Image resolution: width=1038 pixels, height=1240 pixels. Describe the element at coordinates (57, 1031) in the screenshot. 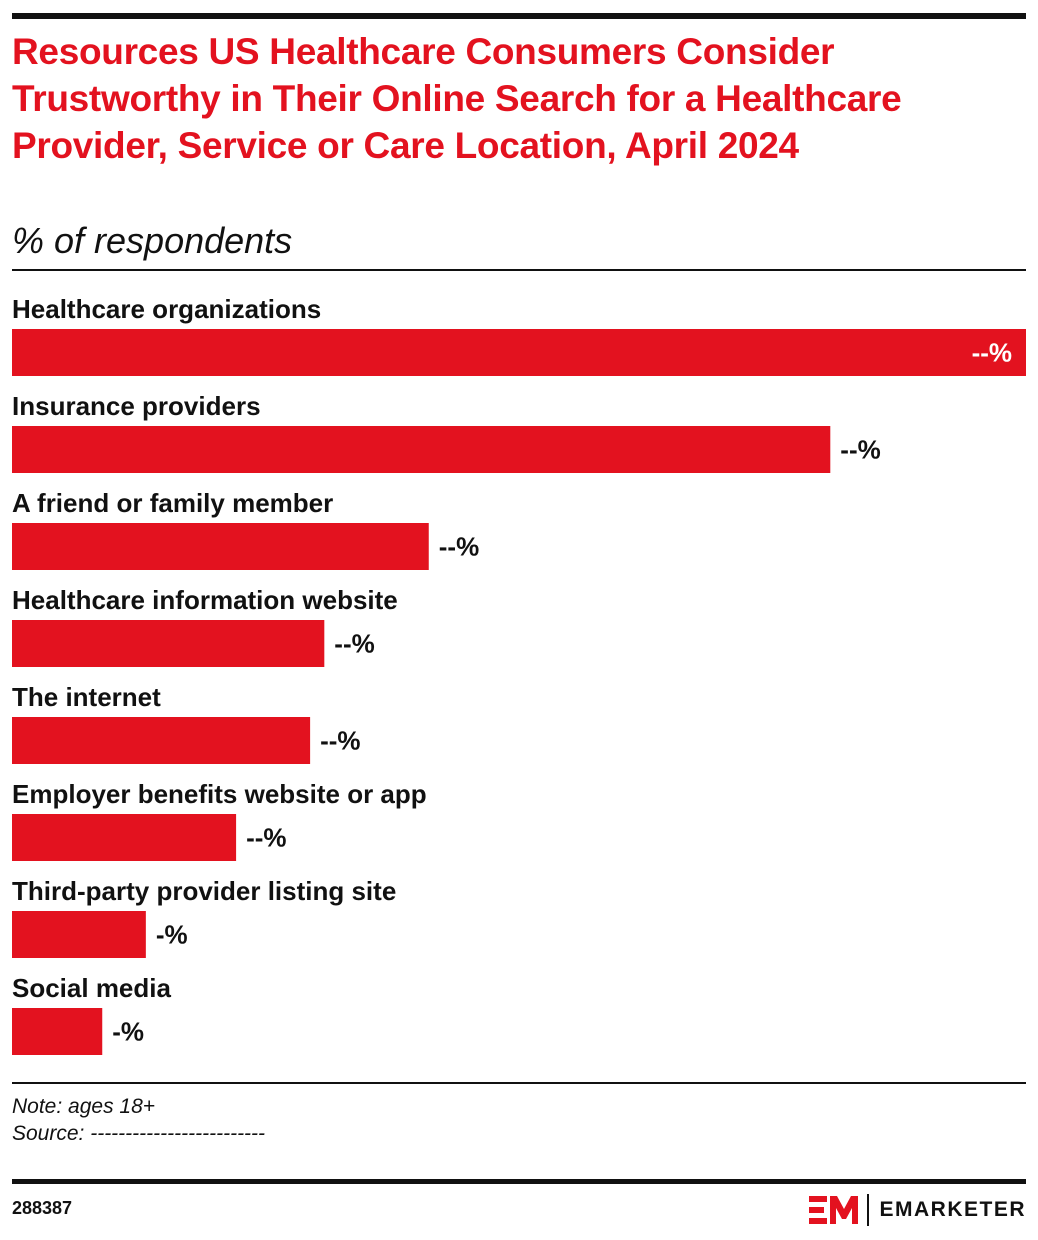

I see `bar-social-media` at that location.